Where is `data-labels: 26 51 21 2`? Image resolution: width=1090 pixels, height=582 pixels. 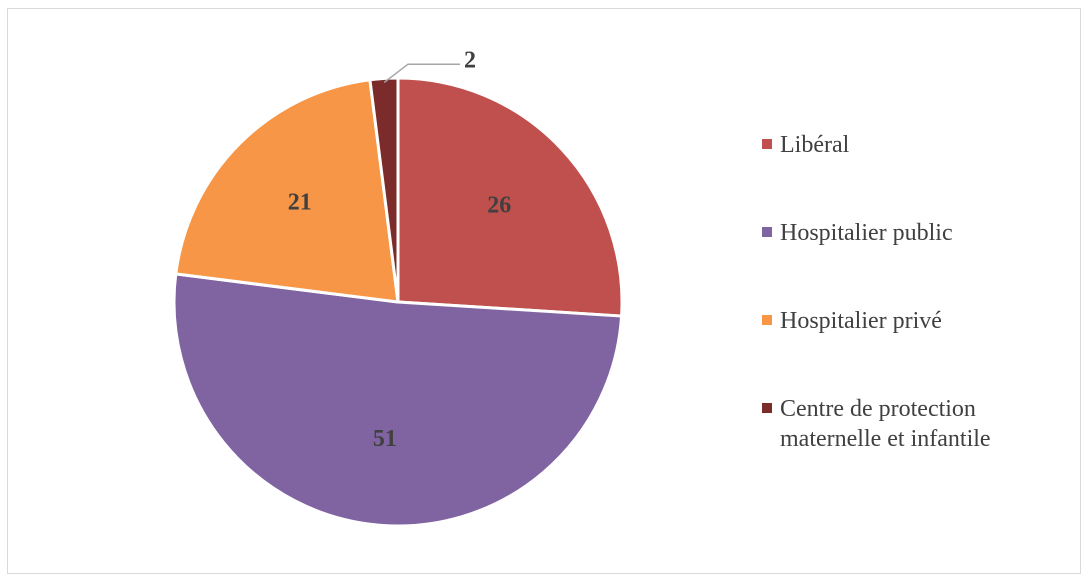 data-labels: 26 51 21 2 is located at coordinates (399, 250).